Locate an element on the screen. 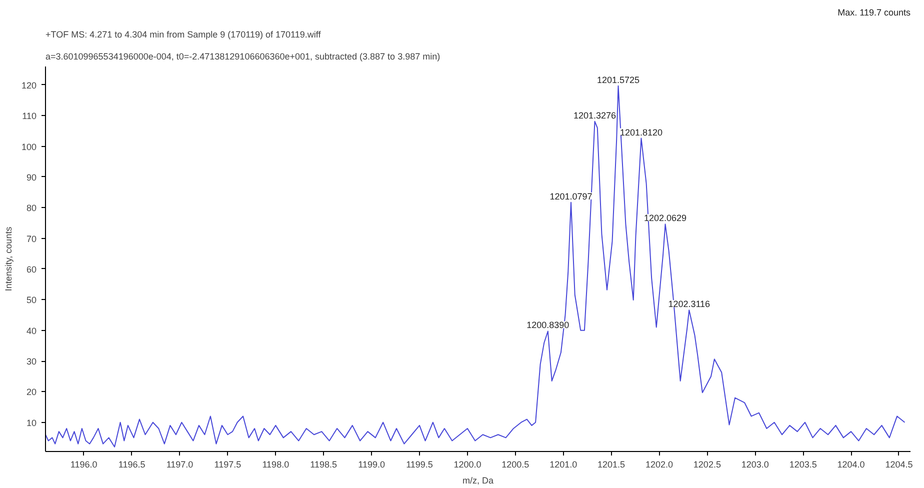  y-tick-label: 60 is located at coordinates (31, 269).